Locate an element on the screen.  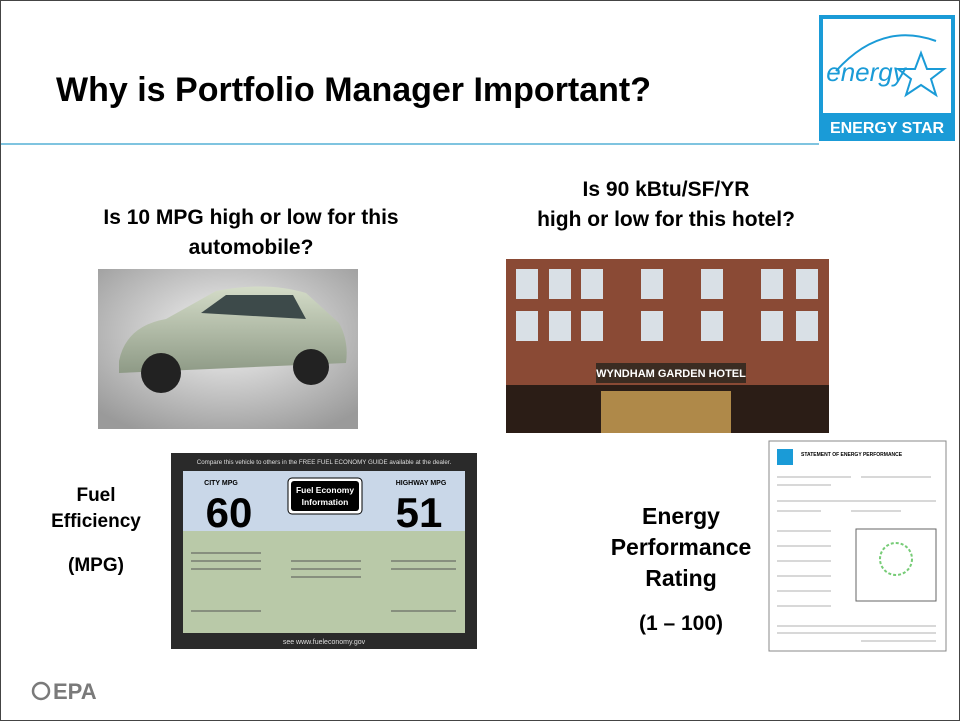
hotel-sign-bg is located at coordinates (671, 373).